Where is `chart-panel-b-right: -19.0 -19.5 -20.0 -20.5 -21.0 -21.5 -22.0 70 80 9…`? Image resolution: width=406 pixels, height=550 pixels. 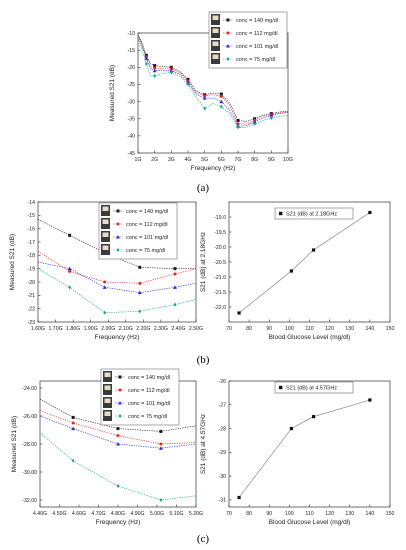 chart-panel-b-right: -19.0 -19.5 -20.0 -20.5 -21.0 -21.5 -22.0 70 80 9… is located at coordinates (297, 271).